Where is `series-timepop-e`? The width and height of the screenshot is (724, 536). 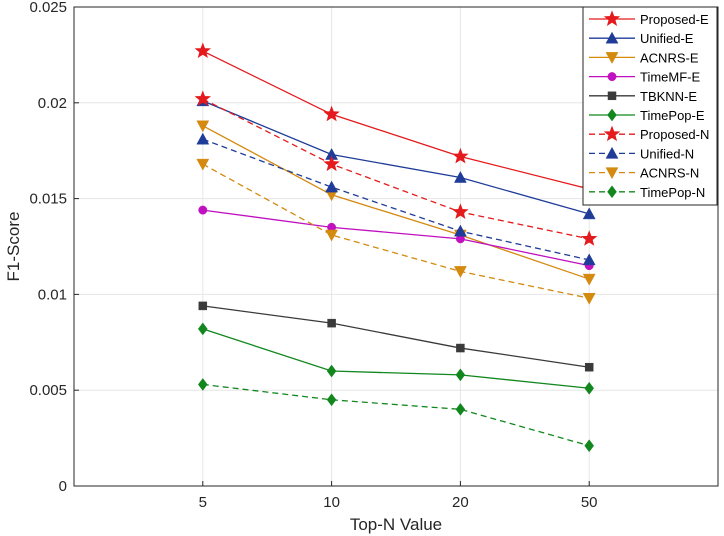 series-timepop-e is located at coordinates (396, 358).